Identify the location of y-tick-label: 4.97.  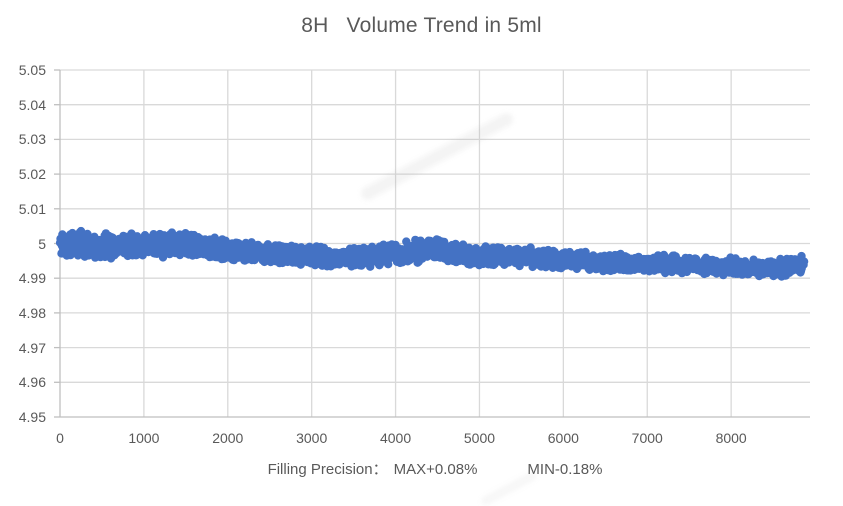
(32, 347).